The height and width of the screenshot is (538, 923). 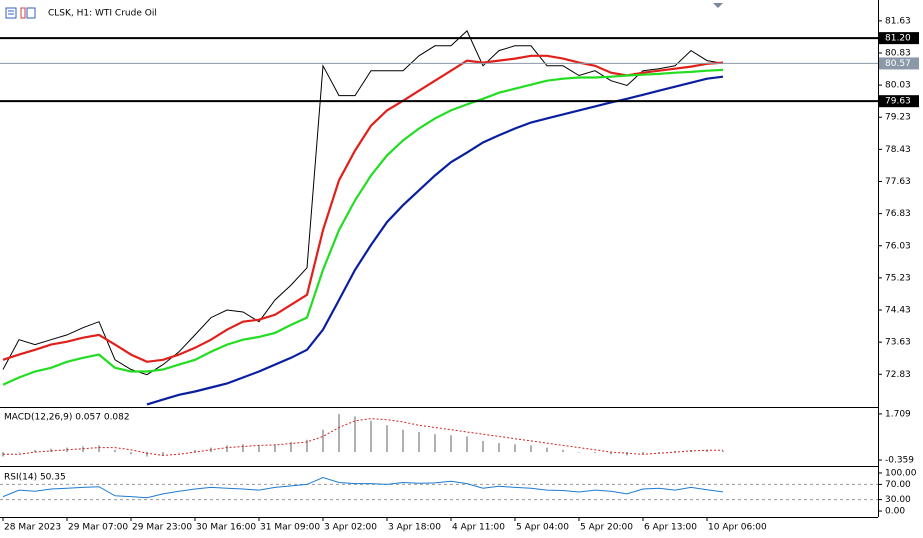 I want to click on y-tick-label: 77.63, so click(x=898, y=182).